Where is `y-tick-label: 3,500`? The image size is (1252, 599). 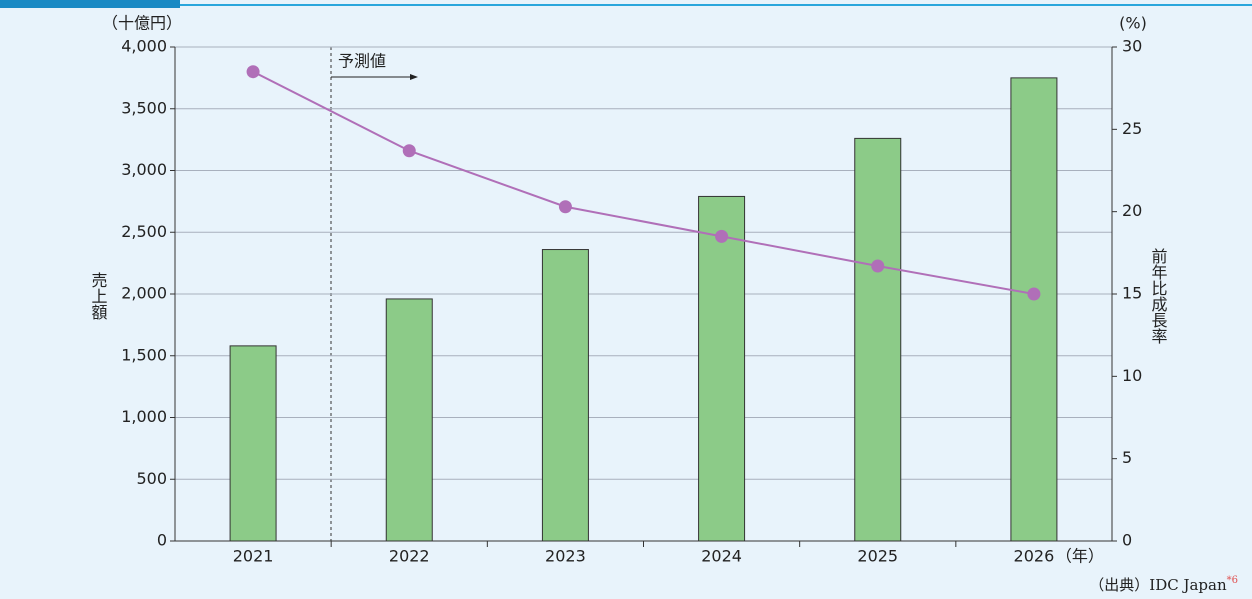
y-tick-label: 3,500 is located at coordinates (144, 107).